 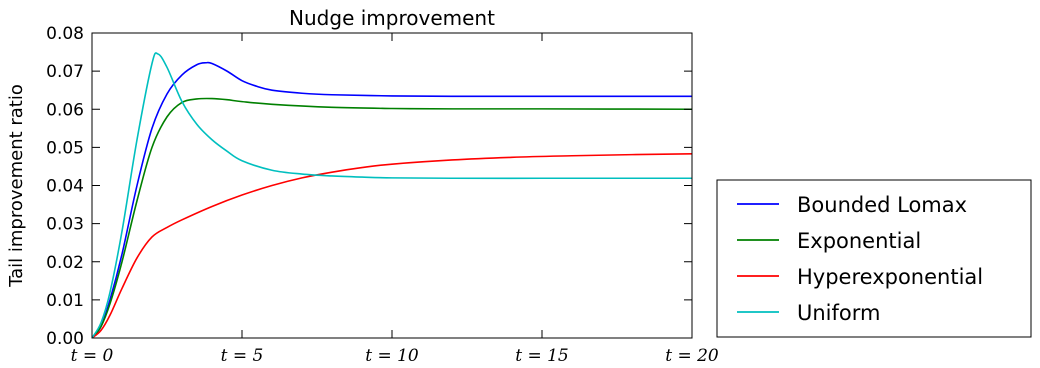 I want to click on y-tick-label: 0.03, so click(x=65, y=225).